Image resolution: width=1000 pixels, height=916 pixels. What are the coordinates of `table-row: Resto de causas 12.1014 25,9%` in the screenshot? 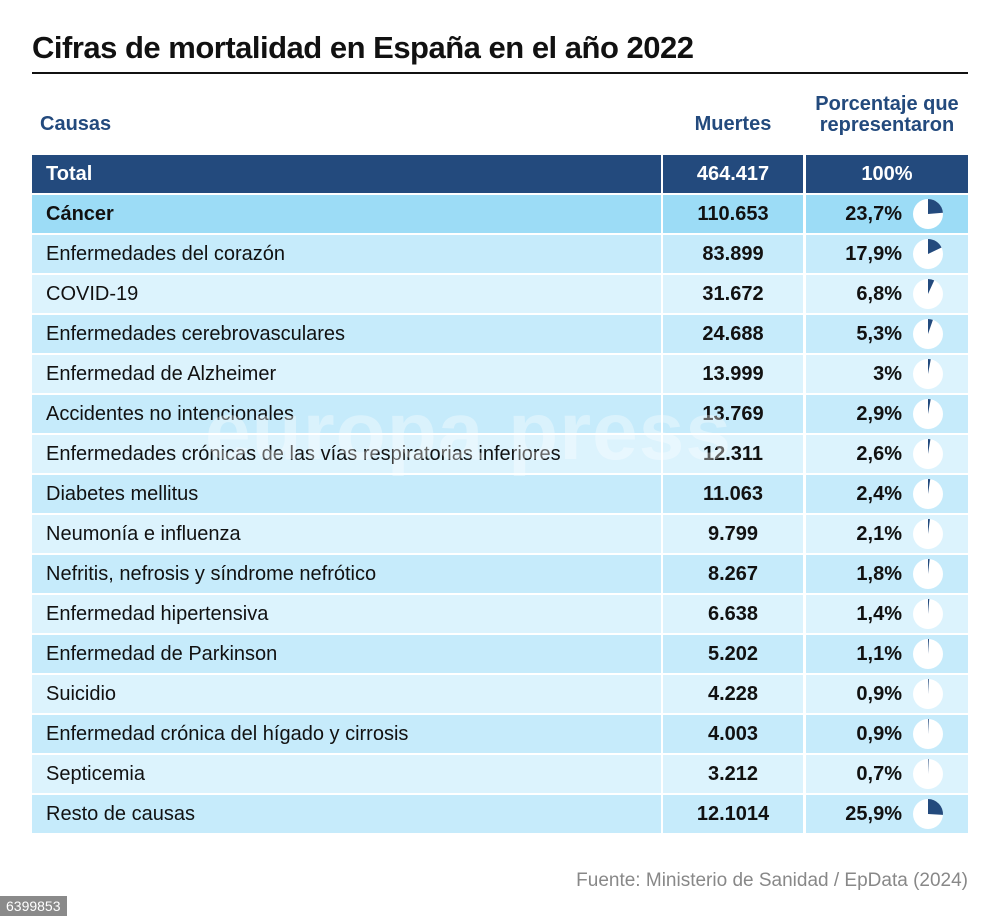 It's located at (500, 814).